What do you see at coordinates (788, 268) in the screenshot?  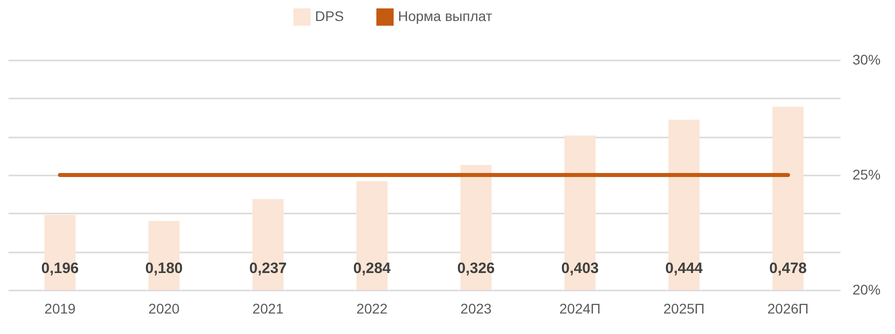 I see `data-label: 0,478` at bounding box center [788, 268].